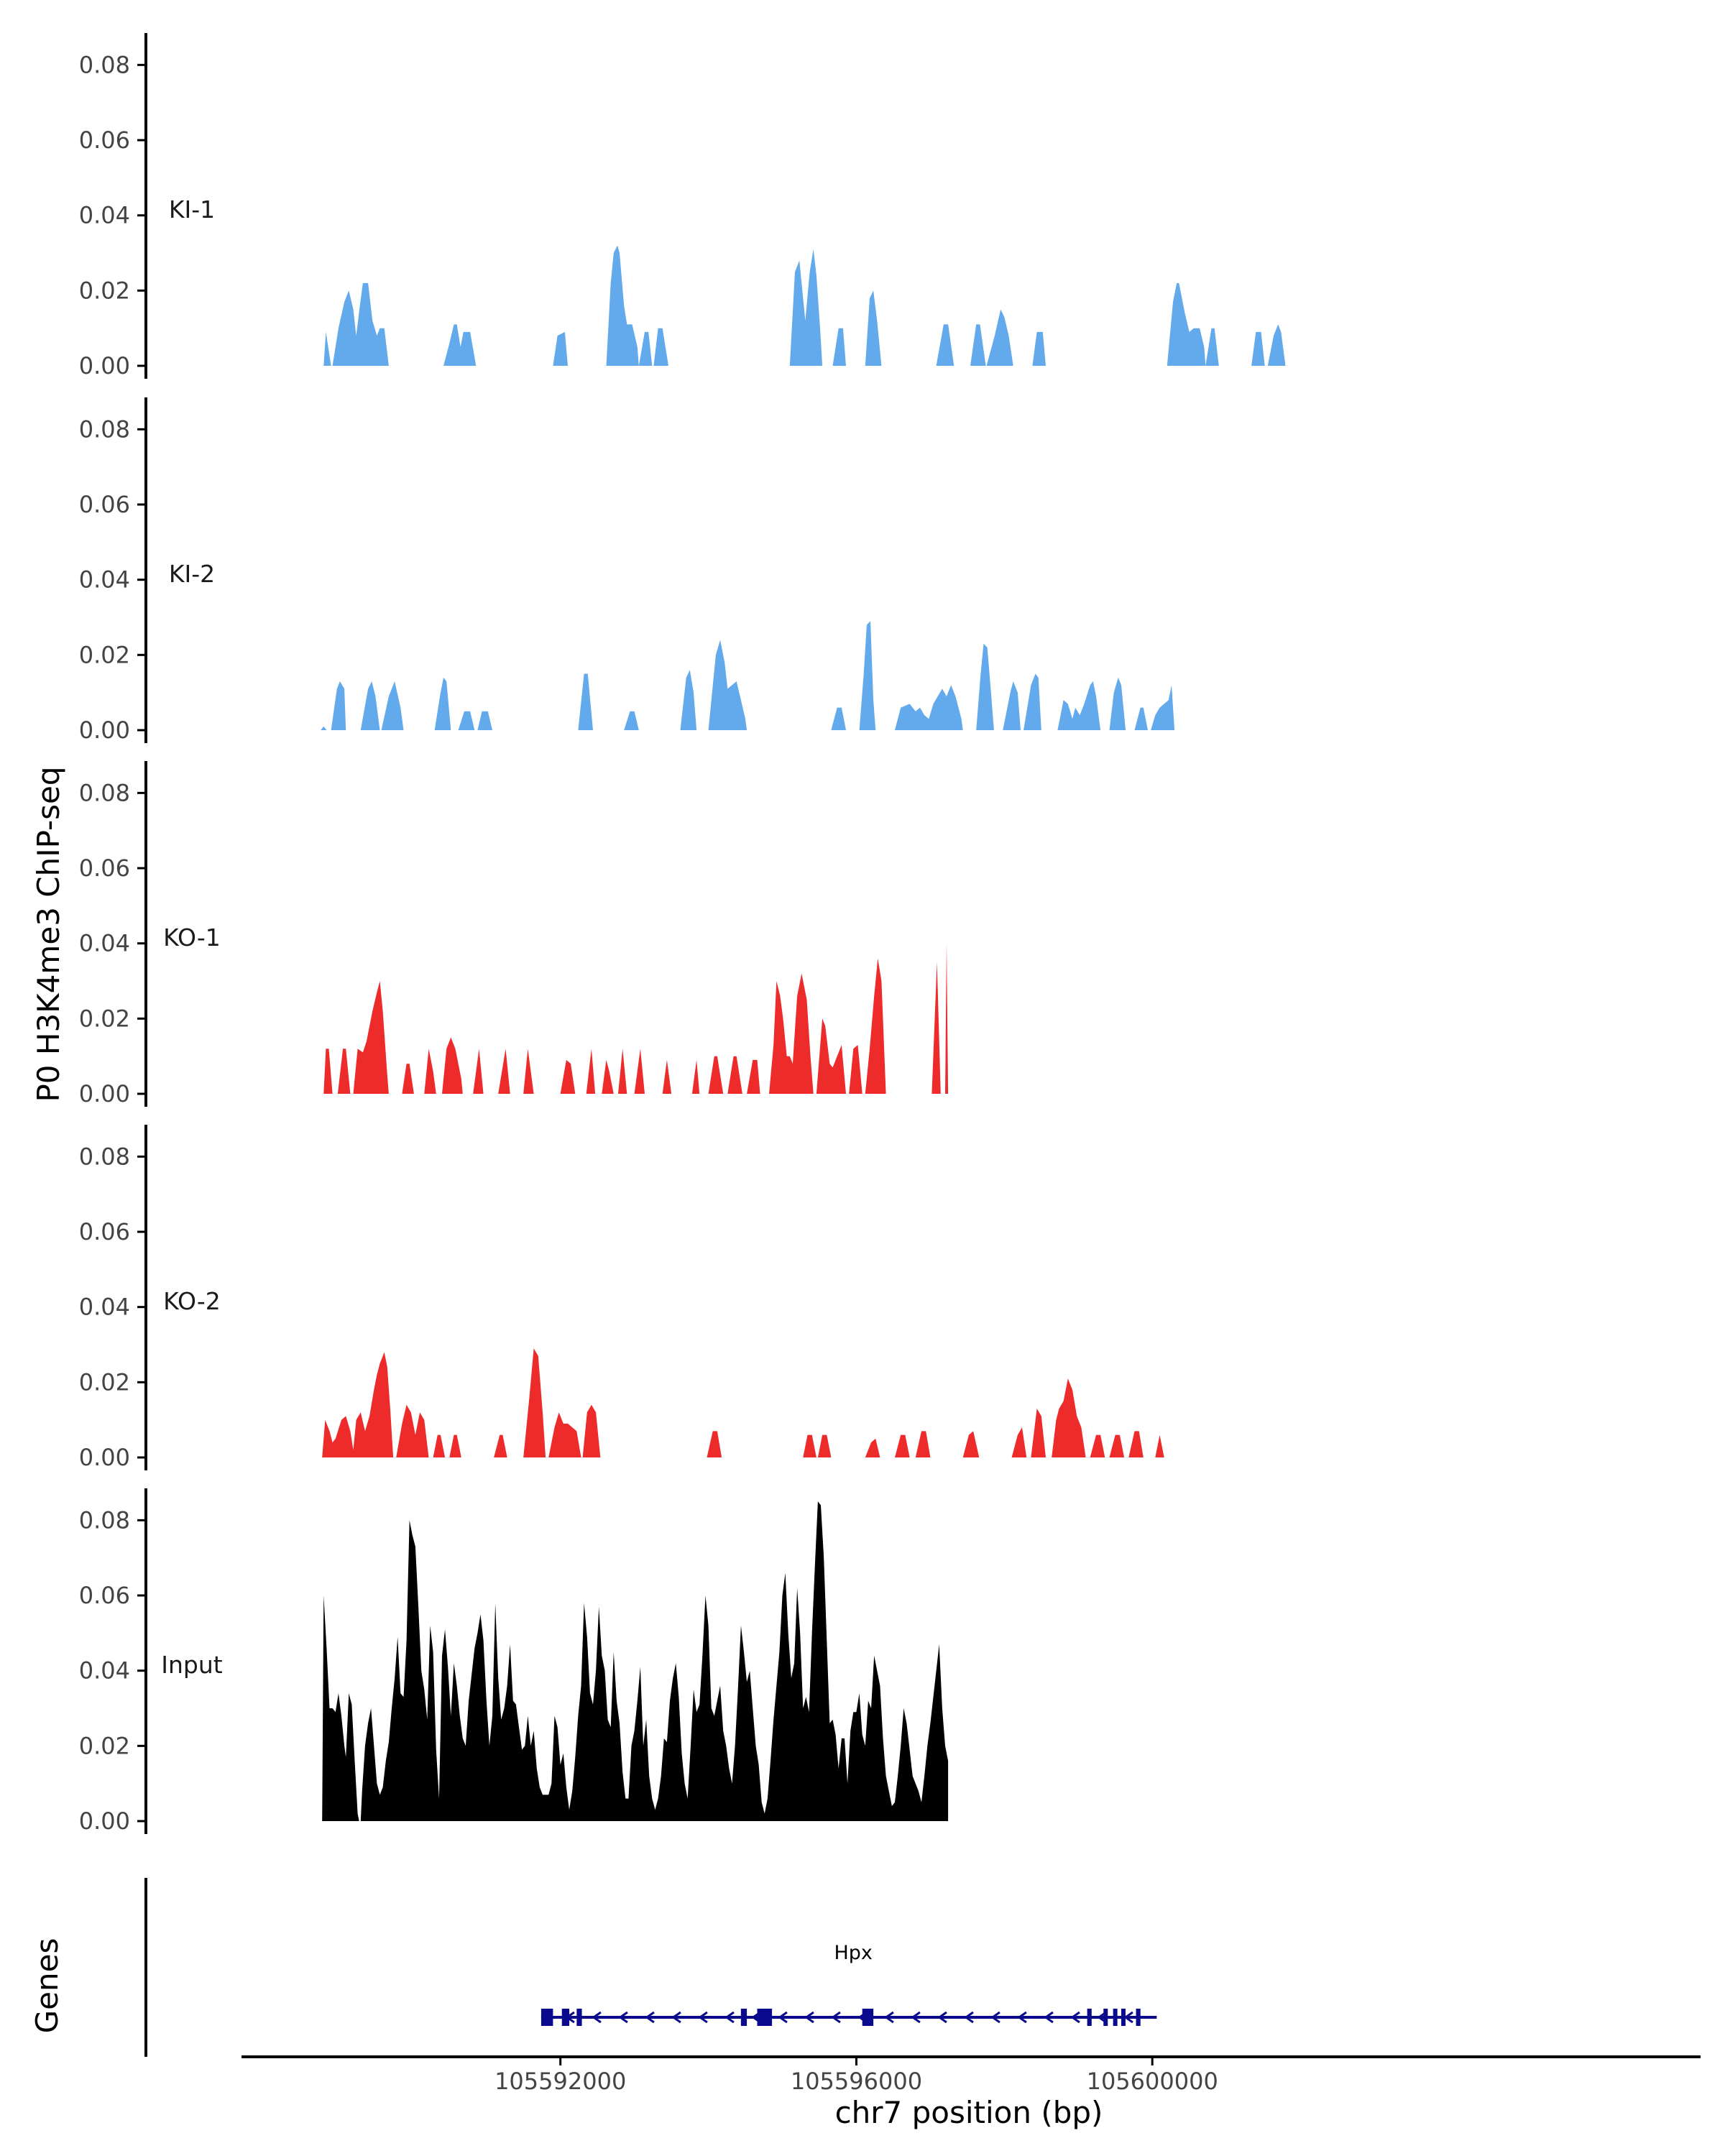  What do you see at coordinates (192, 937) in the screenshot?
I see `track-label: KO-1` at bounding box center [192, 937].